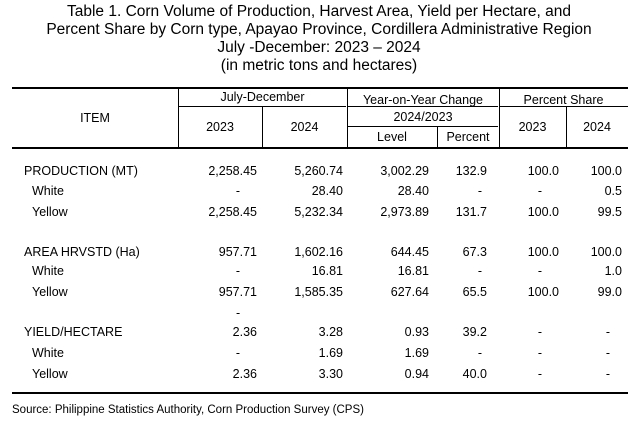 The width and height of the screenshot is (638, 421). I want to click on cell-level: 1.69, so click(416, 353).